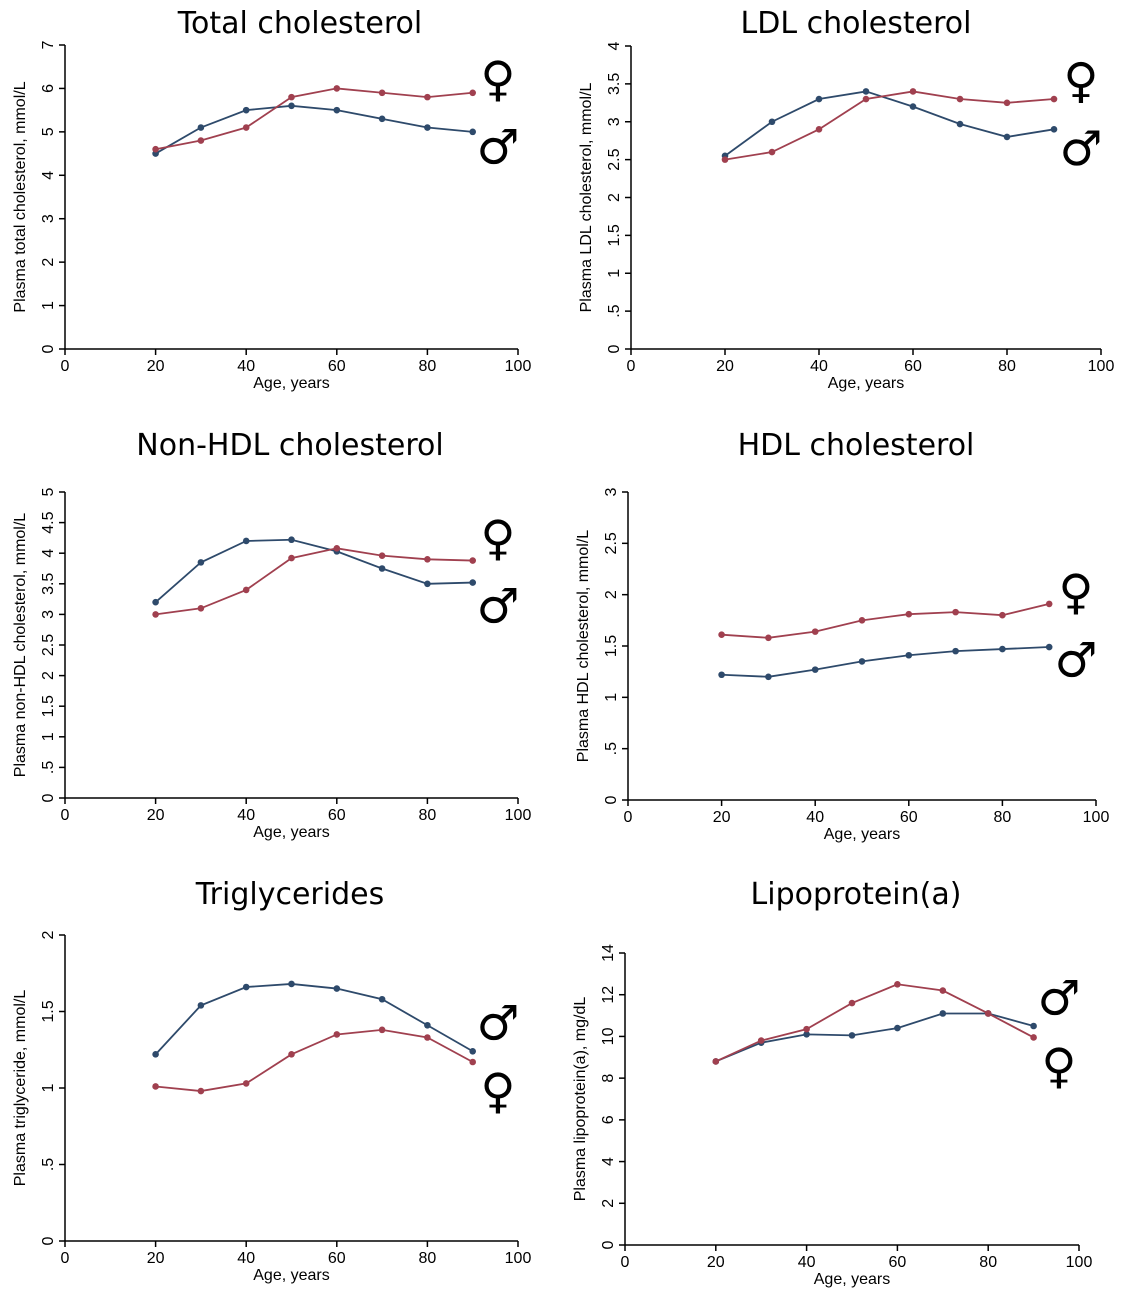 Image resolution: width=1121 pixels, height=1291 pixels. I want to click on y-tick-label: 4.5, so click(48, 522).